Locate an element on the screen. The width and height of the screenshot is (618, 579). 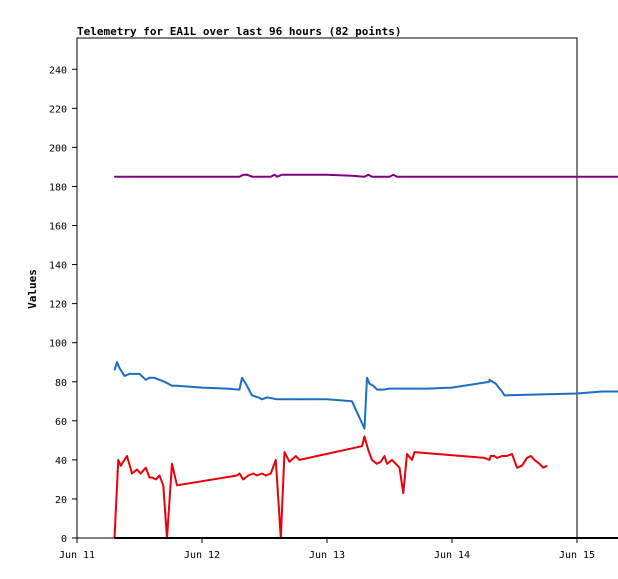
y-tick-label: 140 is located at coordinates (58, 266).